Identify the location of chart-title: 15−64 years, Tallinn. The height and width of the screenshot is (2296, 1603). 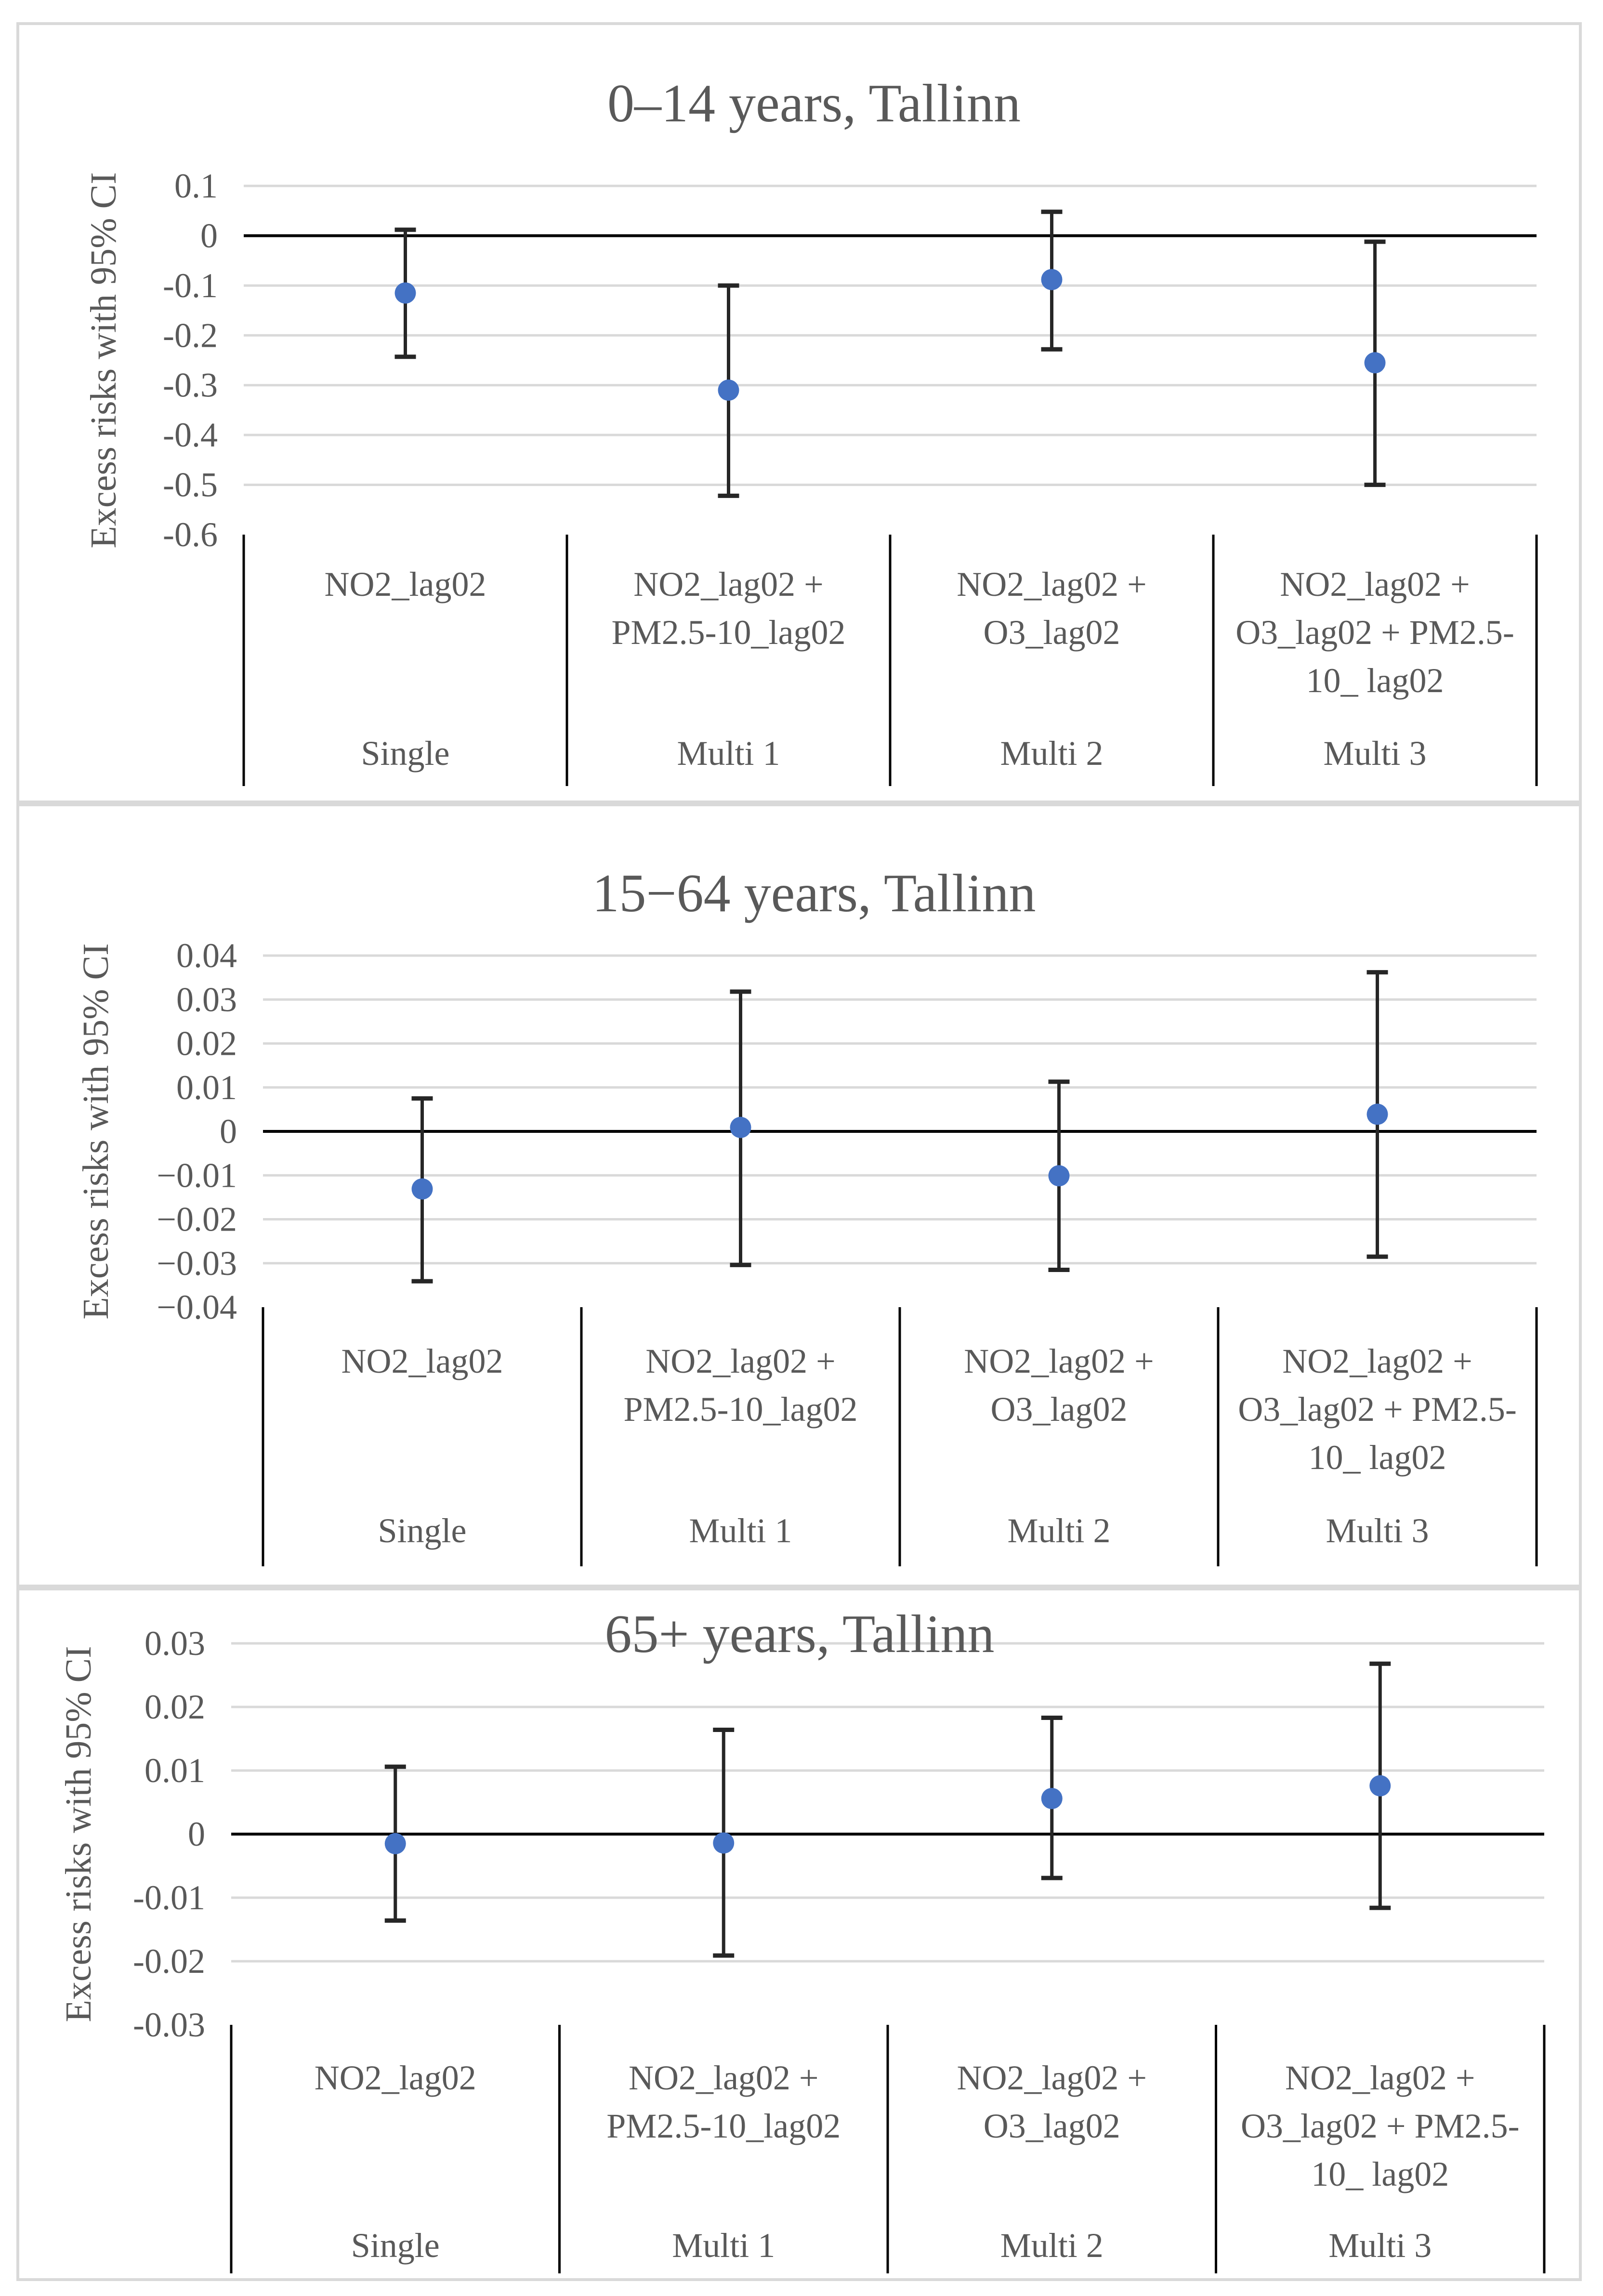
(814, 893).